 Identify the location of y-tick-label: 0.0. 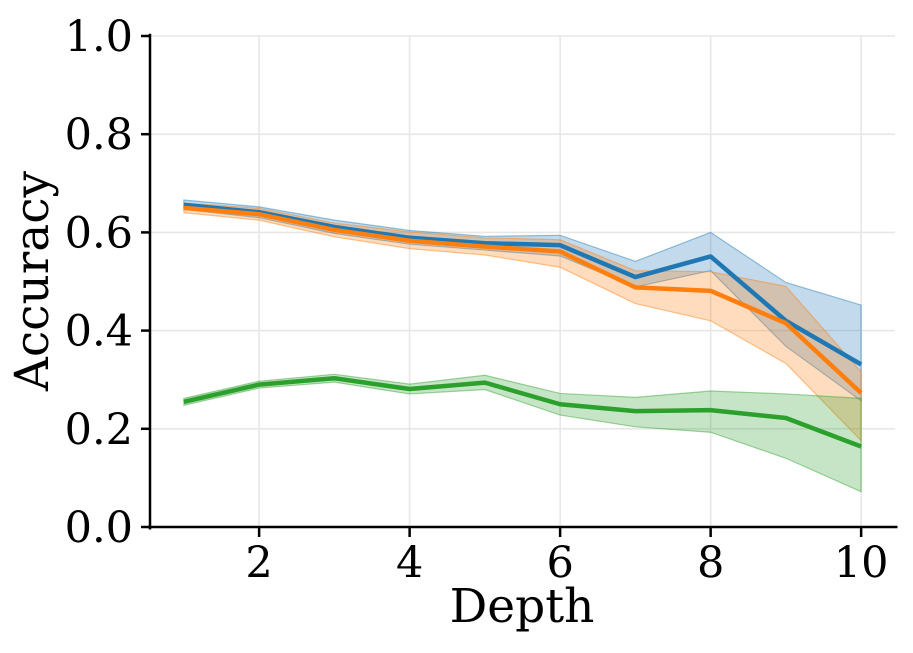
(99, 528).